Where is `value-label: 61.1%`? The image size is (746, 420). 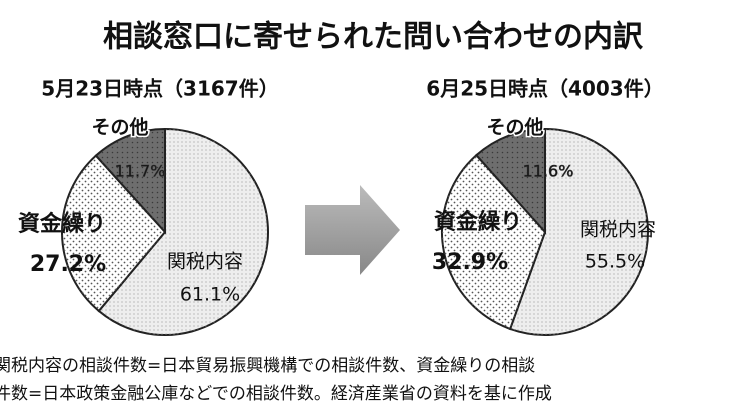
value-label: 61.1% is located at coordinates (210, 295).